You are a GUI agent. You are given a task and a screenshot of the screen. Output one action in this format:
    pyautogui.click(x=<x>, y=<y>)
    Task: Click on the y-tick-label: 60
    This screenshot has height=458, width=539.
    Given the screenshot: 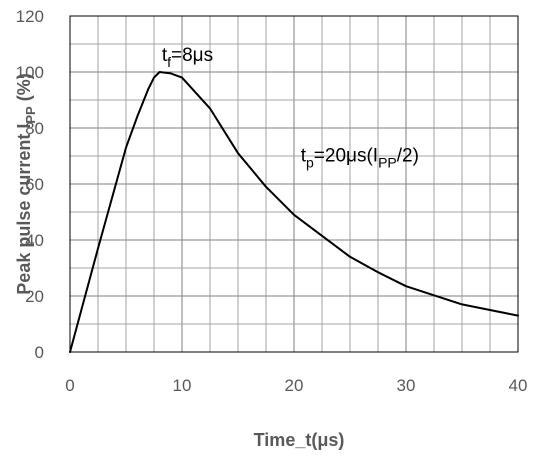 What is the action you would take?
    pyautogui.click(x=34, y=184)
    